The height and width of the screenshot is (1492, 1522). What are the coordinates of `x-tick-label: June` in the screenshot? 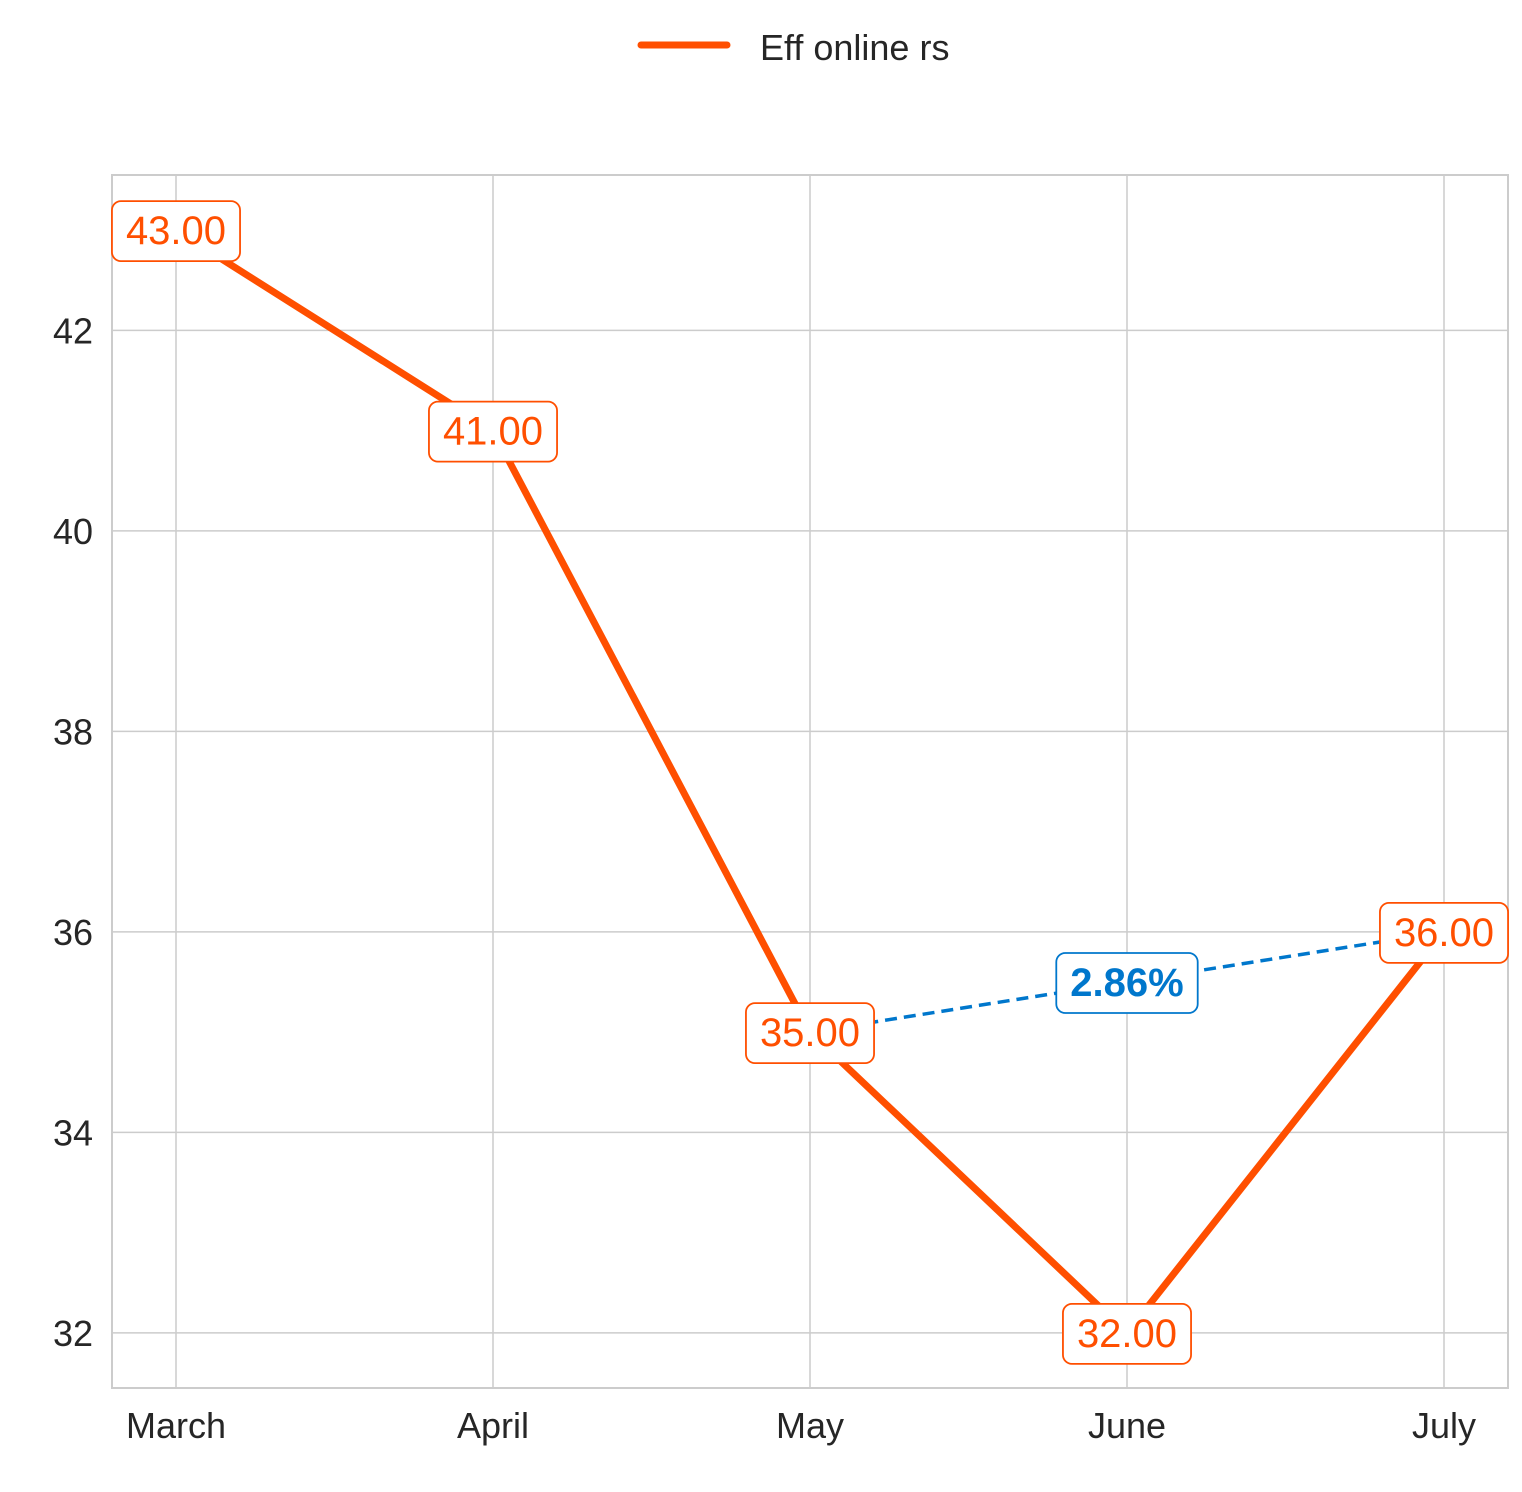 It's located at (1127, 1425).